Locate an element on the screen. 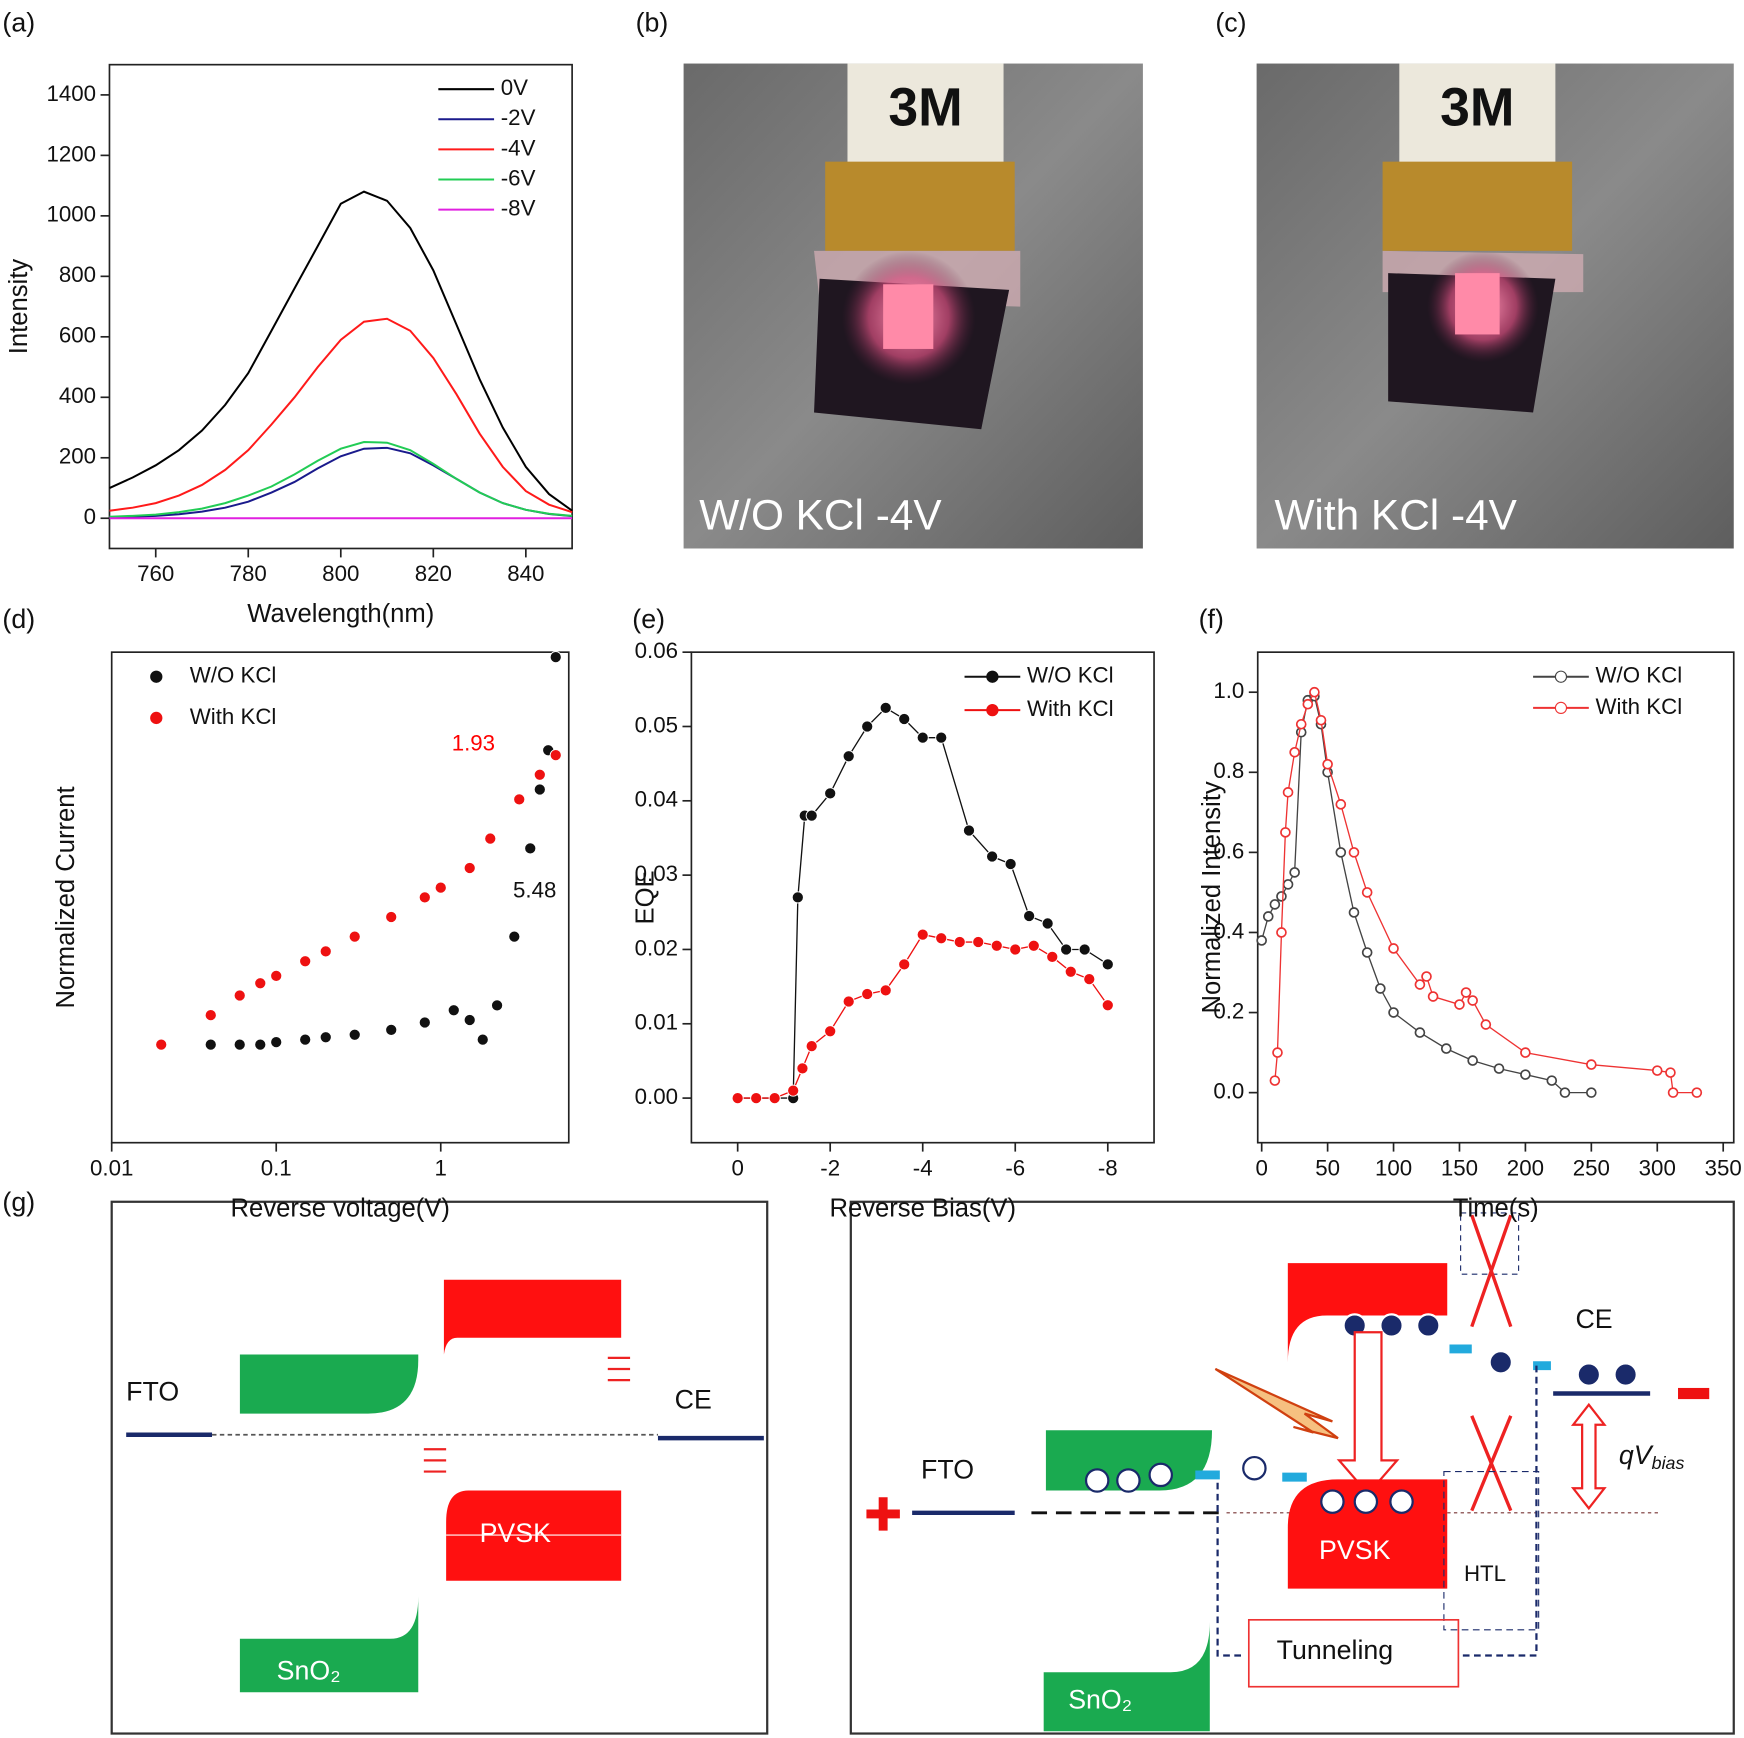 The image size is (1744, 1738). y-tick-label: 0.01 is located at coordinates (656, 1022).